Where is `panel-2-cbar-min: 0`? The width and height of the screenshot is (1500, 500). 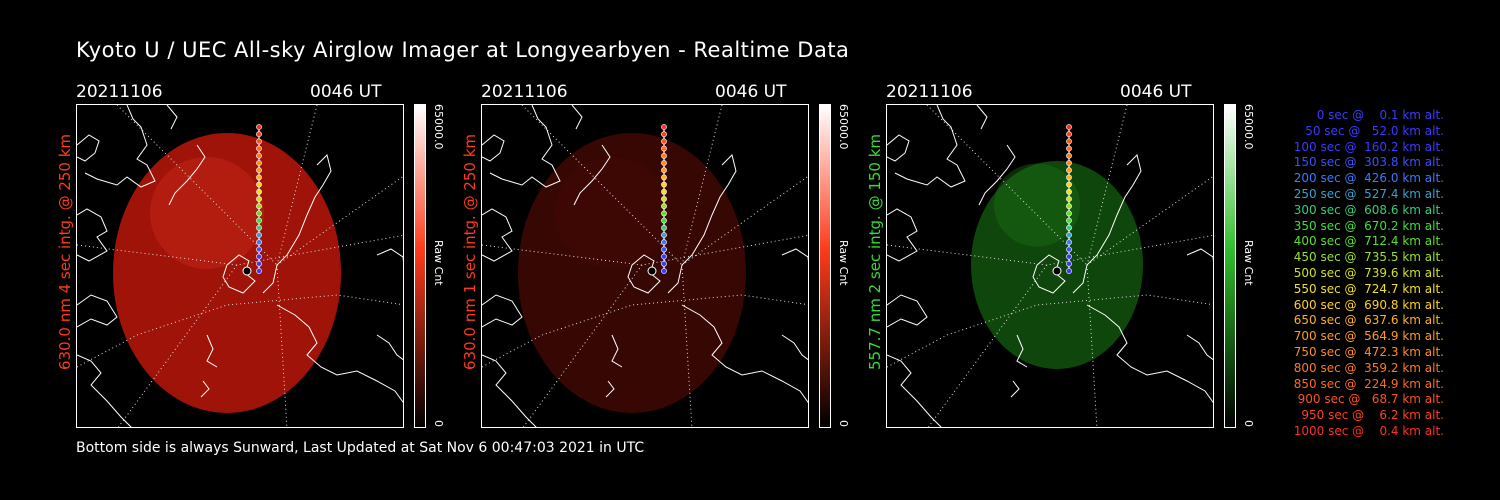
panel-2-cbar-min: 0 is located at coordinates (843, 423).